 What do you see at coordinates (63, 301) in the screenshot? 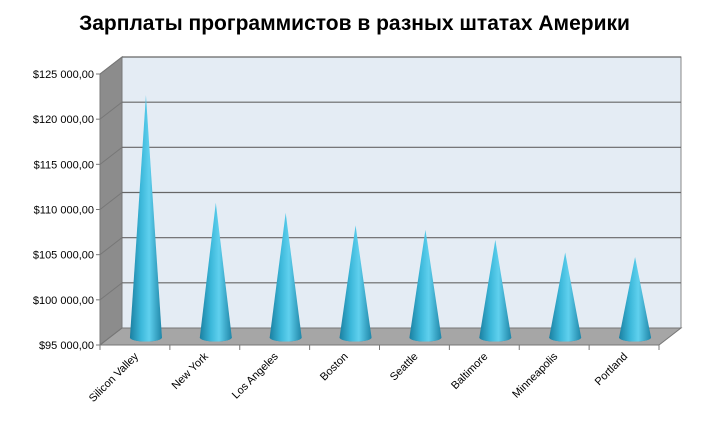
I see `y-tick-label: $100 000,00` at bounding box center [63, 301].